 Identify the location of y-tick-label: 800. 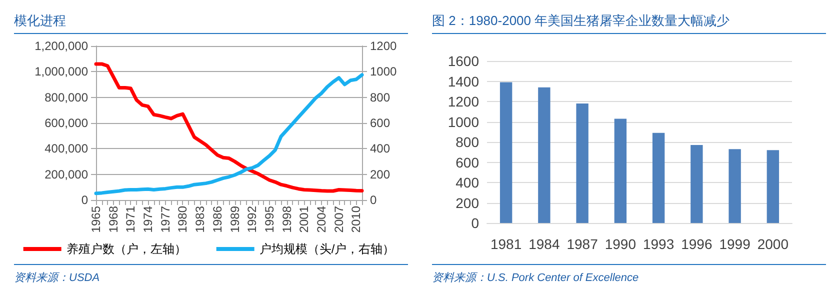
(468, 142).